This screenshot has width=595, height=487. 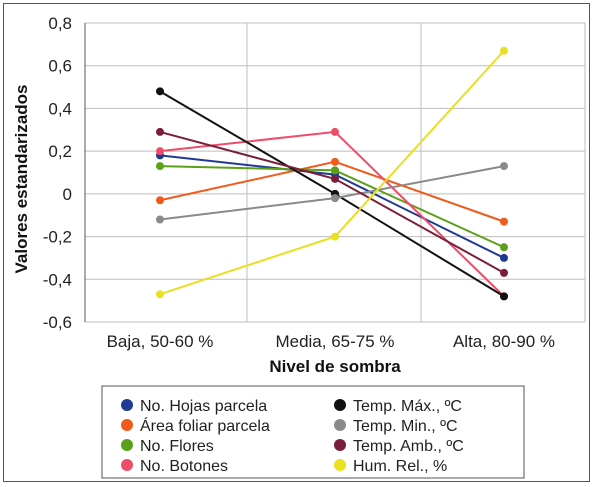 I want to click on legend-label: Área foliar parcela, so click(x=205, y=425).